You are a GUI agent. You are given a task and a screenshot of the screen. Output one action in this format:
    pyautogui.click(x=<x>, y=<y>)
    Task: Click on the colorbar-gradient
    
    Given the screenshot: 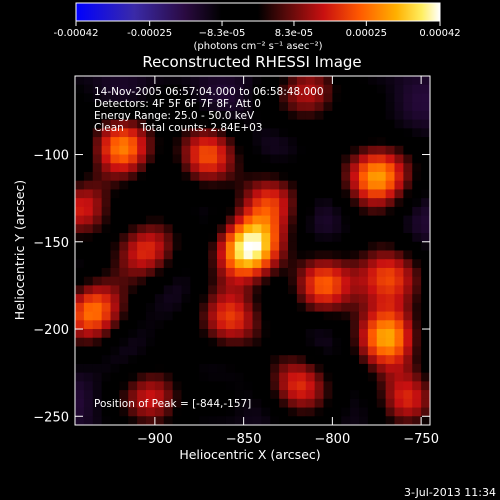 What is the action you would take?
    pyautogui.click(x=258, y=12)
    